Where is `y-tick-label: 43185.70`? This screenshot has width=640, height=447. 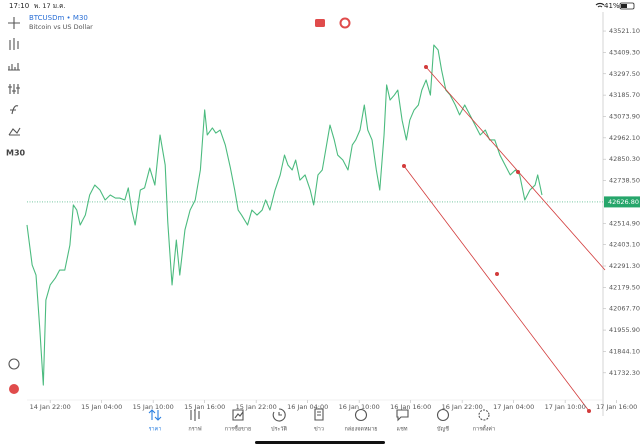
y-tick-label: 43185.70 is located at coordinates (624, 95).